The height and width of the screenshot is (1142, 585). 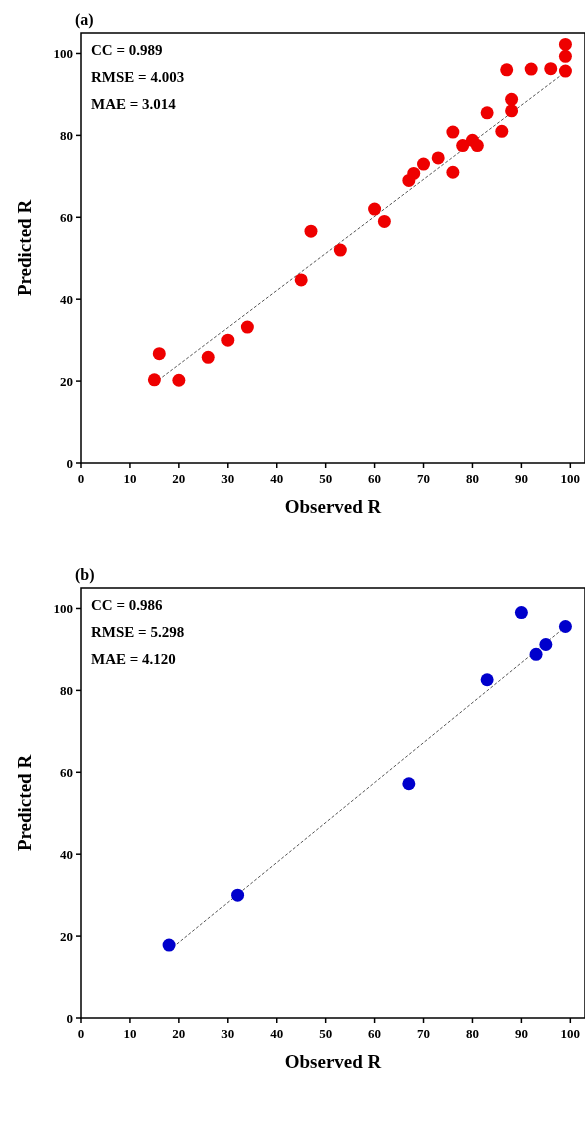 What do you see at coordinates (138, 632) in the screenshot?
I see `annotation: RMSE = 5.298` at bounding box center [138, 632].